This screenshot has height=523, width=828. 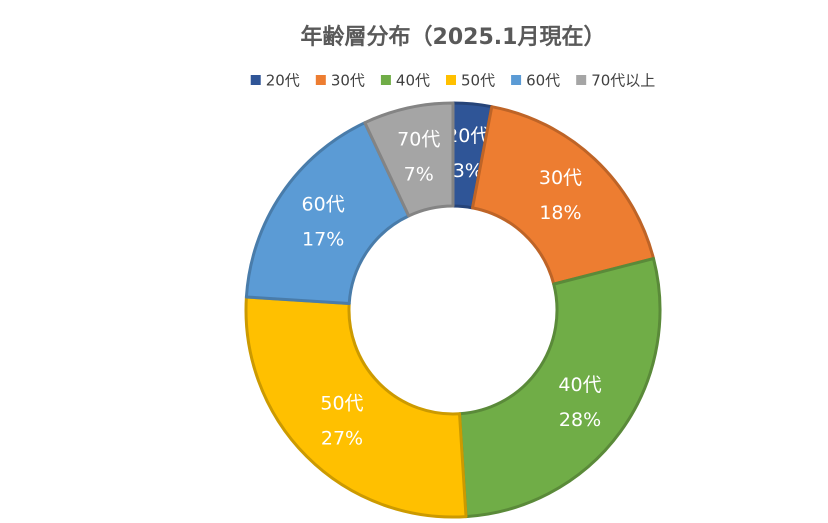 What do you see at coordinates (543, 81) in the screenshot?
I see `legend-label: 60代` at bounding box center [543, 81].